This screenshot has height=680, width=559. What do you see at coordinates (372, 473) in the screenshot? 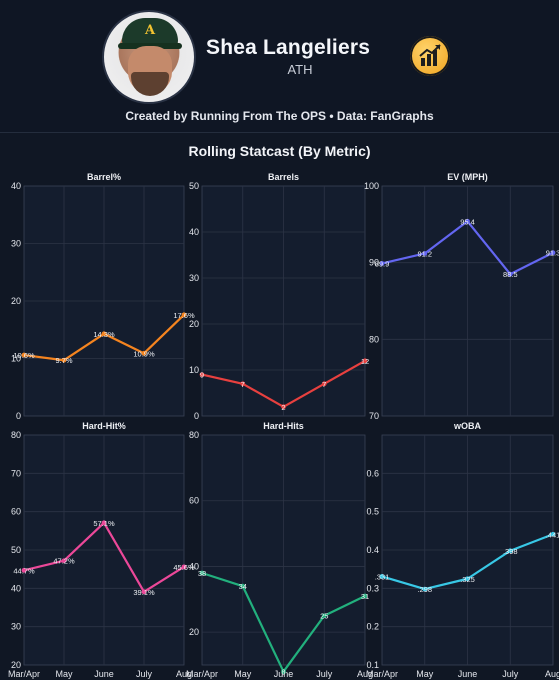
I see `y-tick-label: 0.6` at bounding box center [372, 473].